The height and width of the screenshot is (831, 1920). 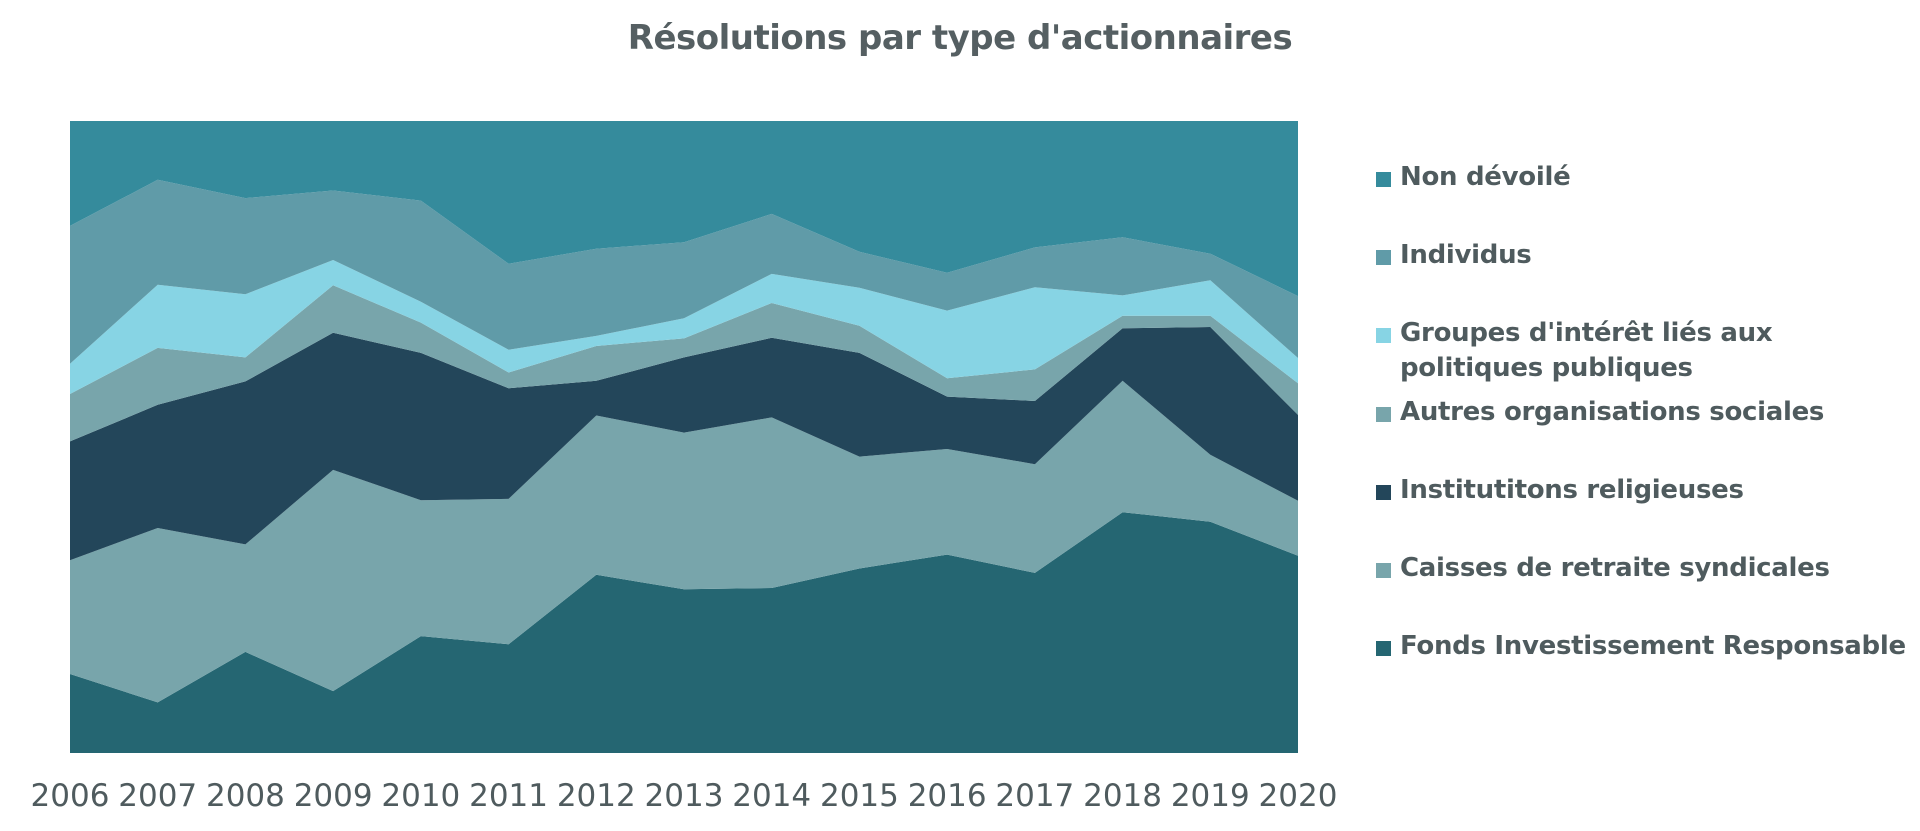 What do you see at coordinates (1612, 412) in the screenshot?
I see `legend-label: Autres organisations sociales` at bounding box center [1612, 412].